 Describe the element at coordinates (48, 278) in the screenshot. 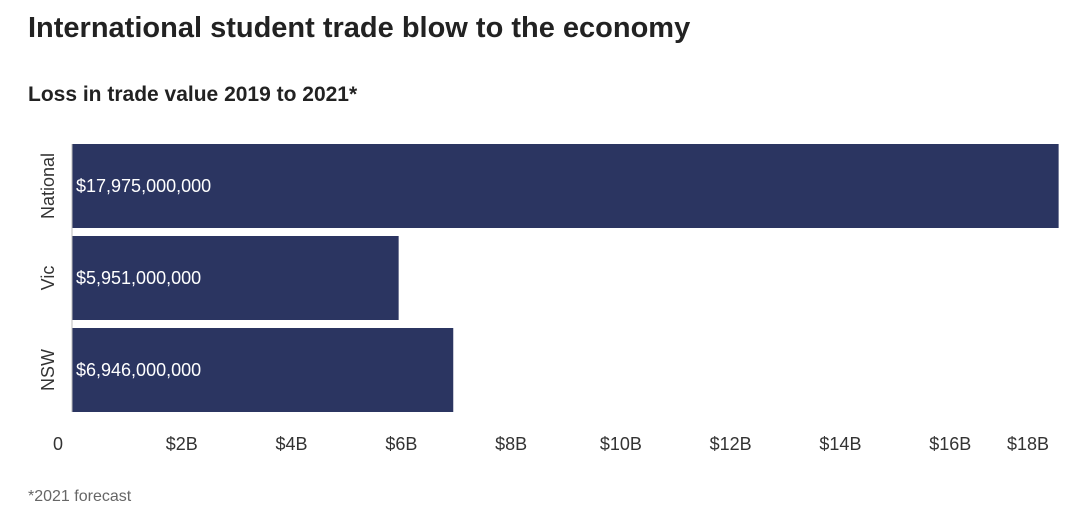

I see `category-label-vic: Vic` at that location.